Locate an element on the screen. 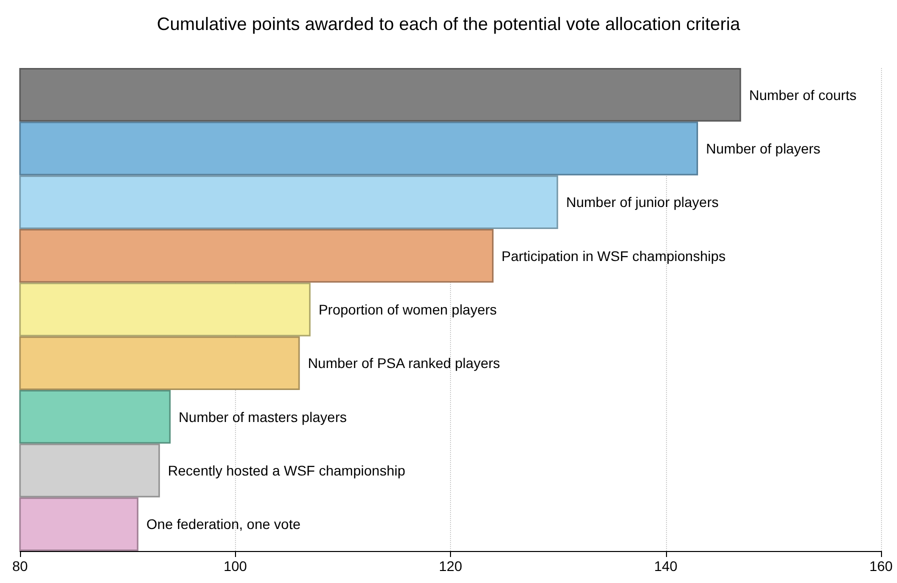 The width and height of the screenshot is (897, 583). x-tick-label: 120 is located at coordinates (450, 566).